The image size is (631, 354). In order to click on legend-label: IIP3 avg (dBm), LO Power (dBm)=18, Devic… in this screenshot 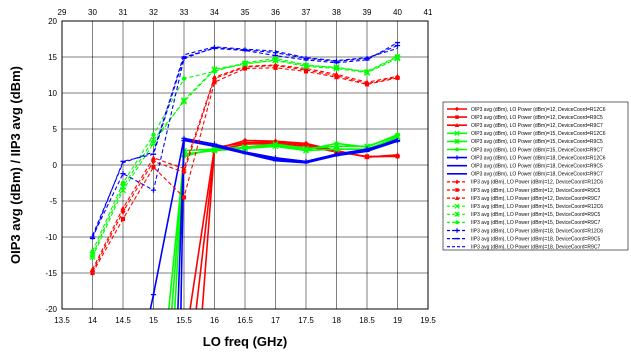, I will do `click(535, 239)`.